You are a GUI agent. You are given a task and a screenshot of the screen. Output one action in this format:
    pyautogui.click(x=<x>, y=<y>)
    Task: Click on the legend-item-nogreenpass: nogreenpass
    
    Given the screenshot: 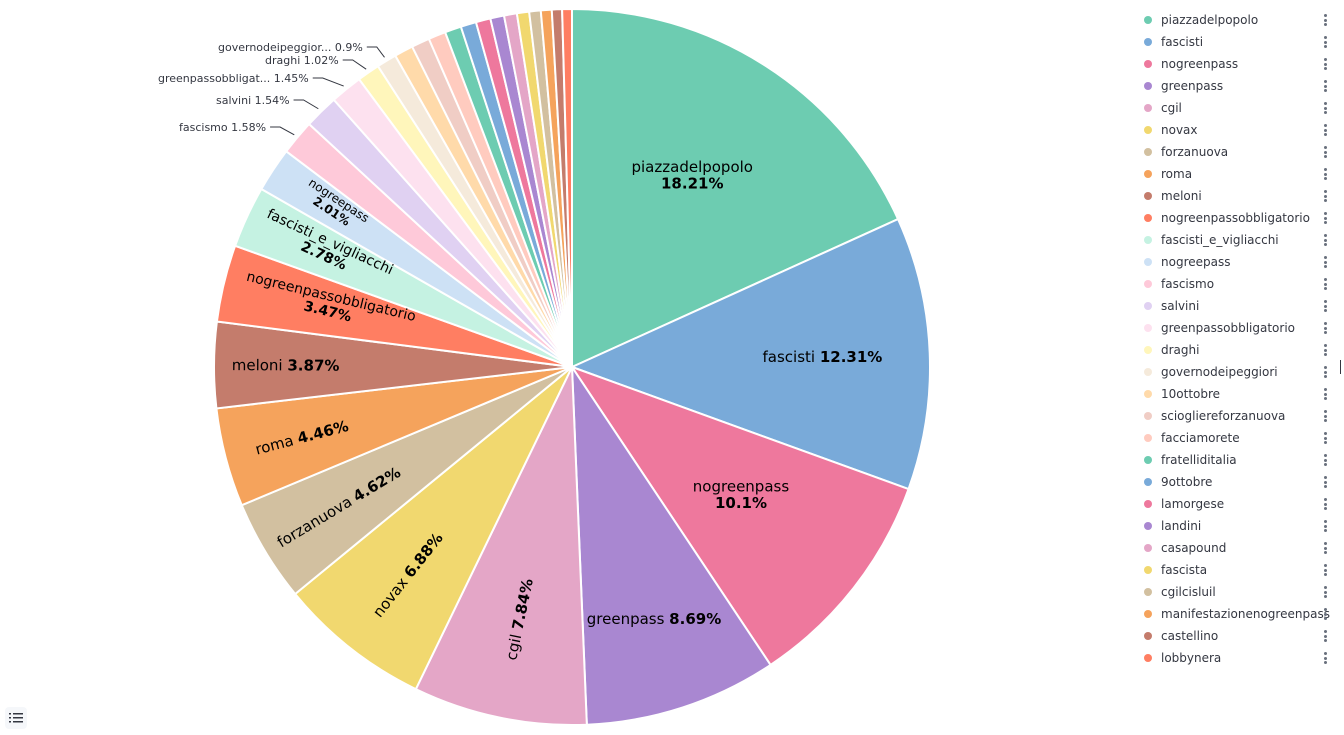 What is the action you would take?
    pyautogui.click(x=1240, y=64)
    